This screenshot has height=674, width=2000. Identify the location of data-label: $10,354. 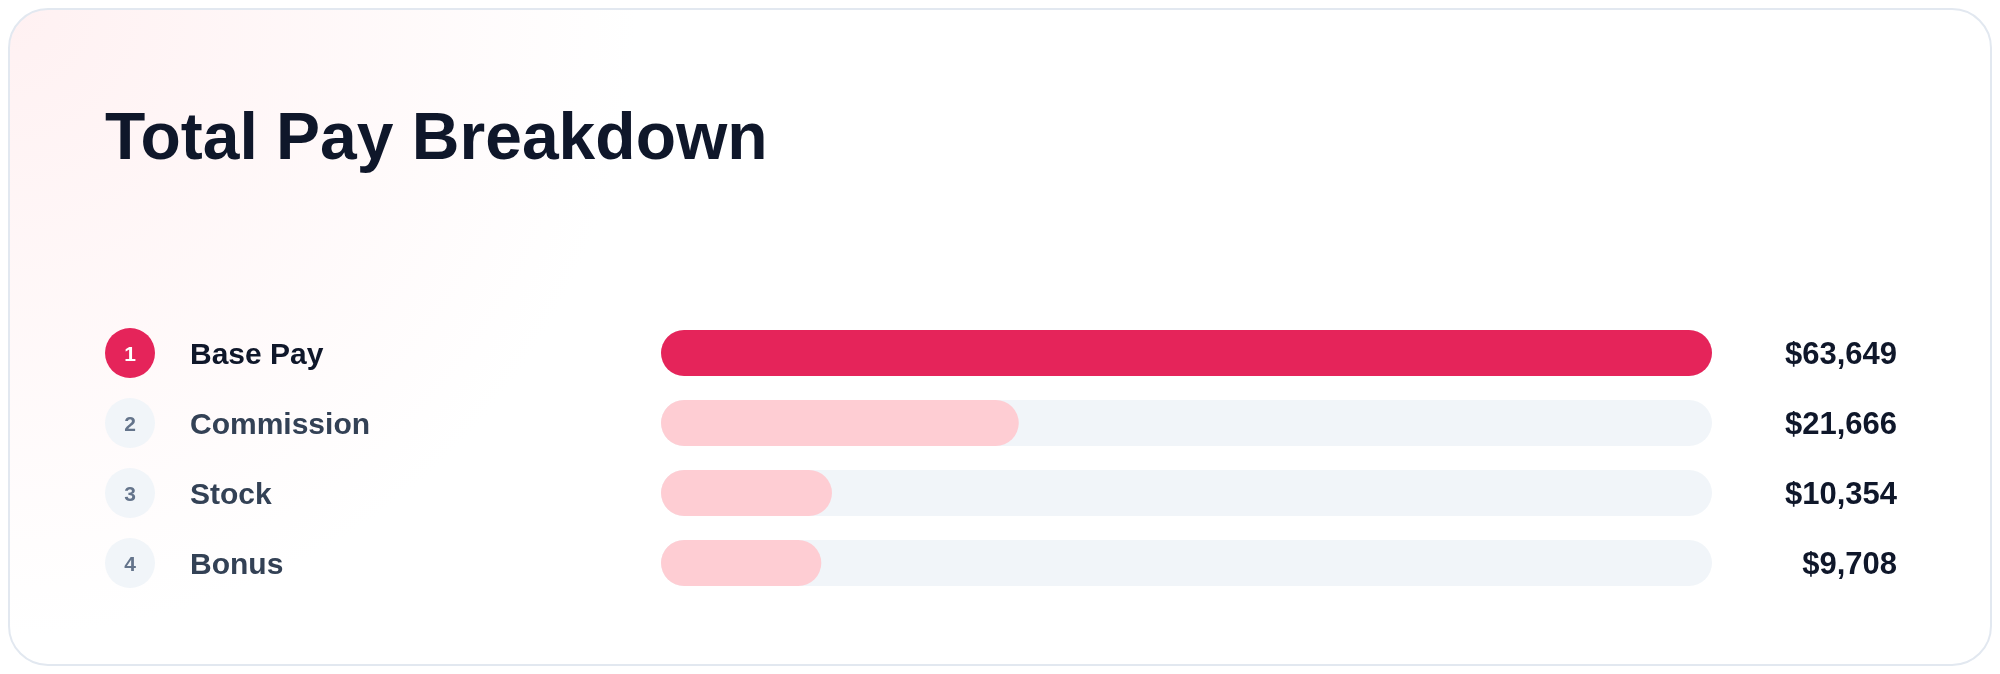
(1841, 493).